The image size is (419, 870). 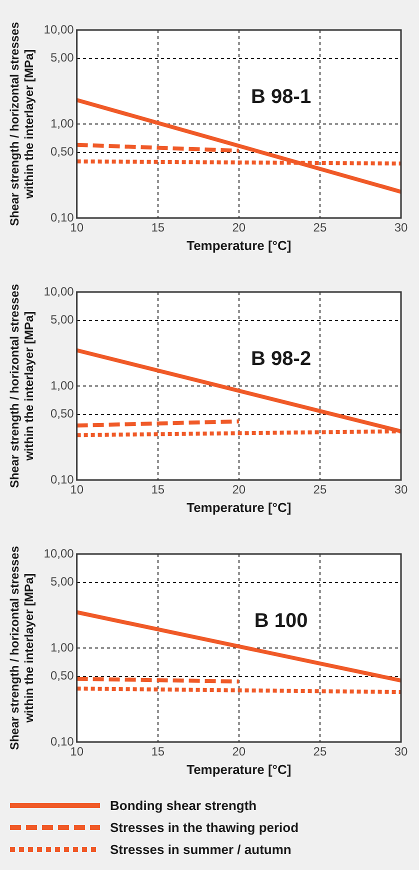 I want to click on legend-label: Stresses in summer / autumn, so click(x=201, y=849).